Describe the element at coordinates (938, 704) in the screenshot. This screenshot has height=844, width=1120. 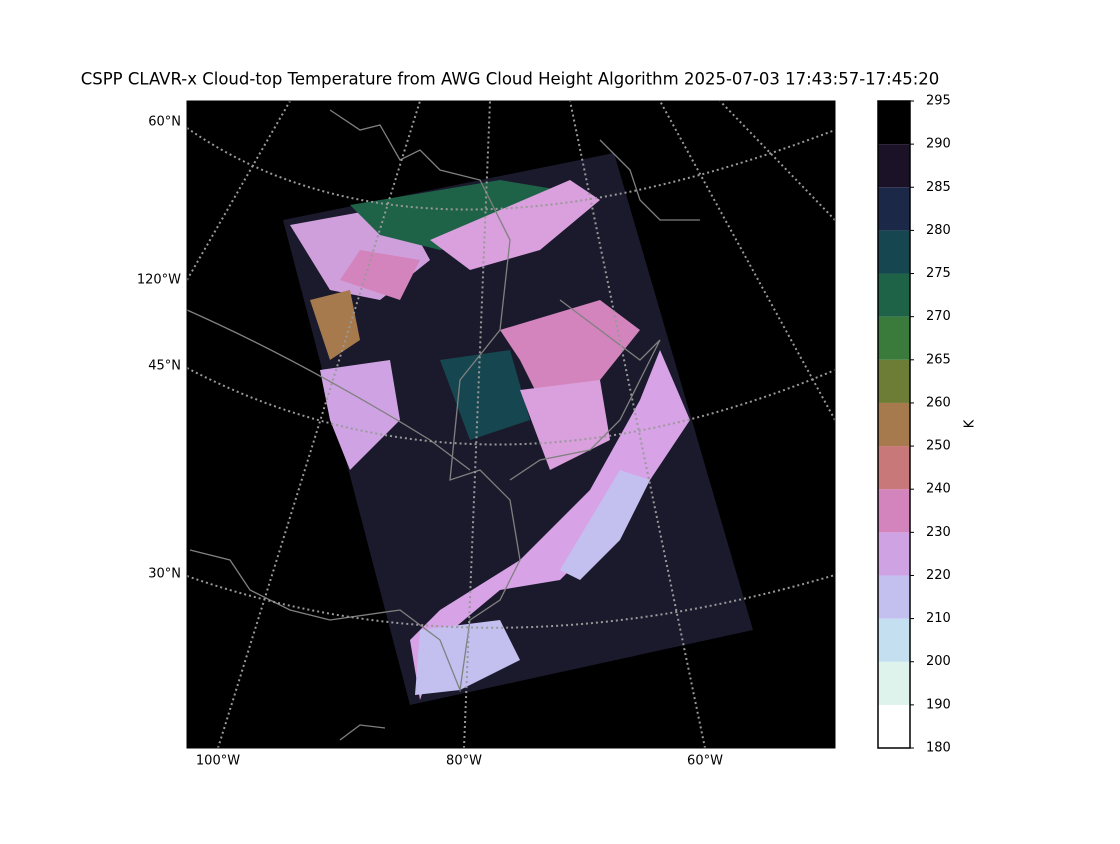
I see `colorbar-tick-label: 190` at that location.